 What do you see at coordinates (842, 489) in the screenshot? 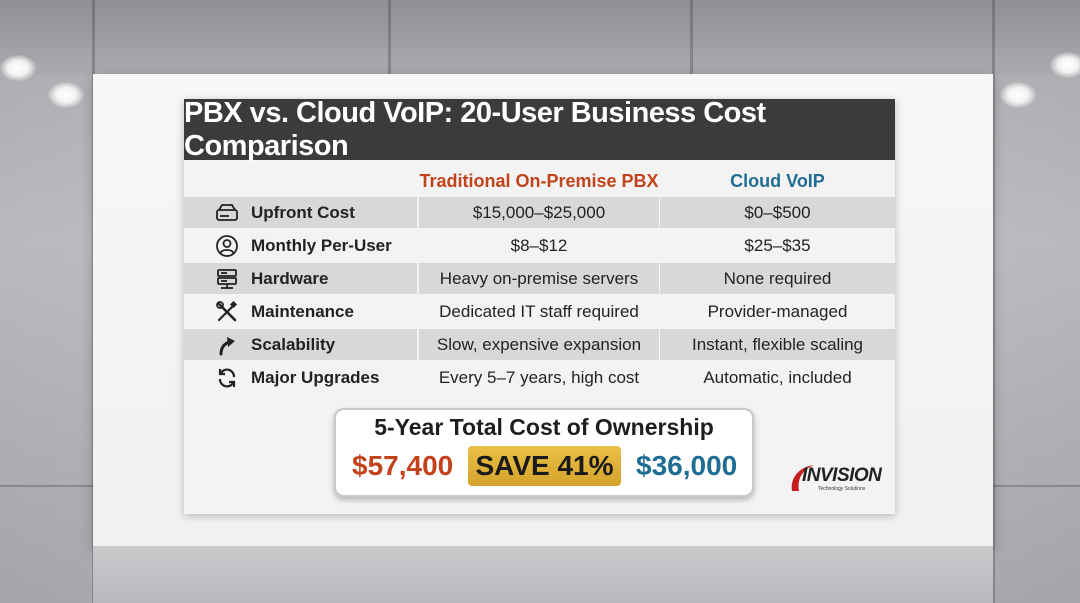
I see `logo-tagline: Technology Solutions` at bounding box center [842, 489].